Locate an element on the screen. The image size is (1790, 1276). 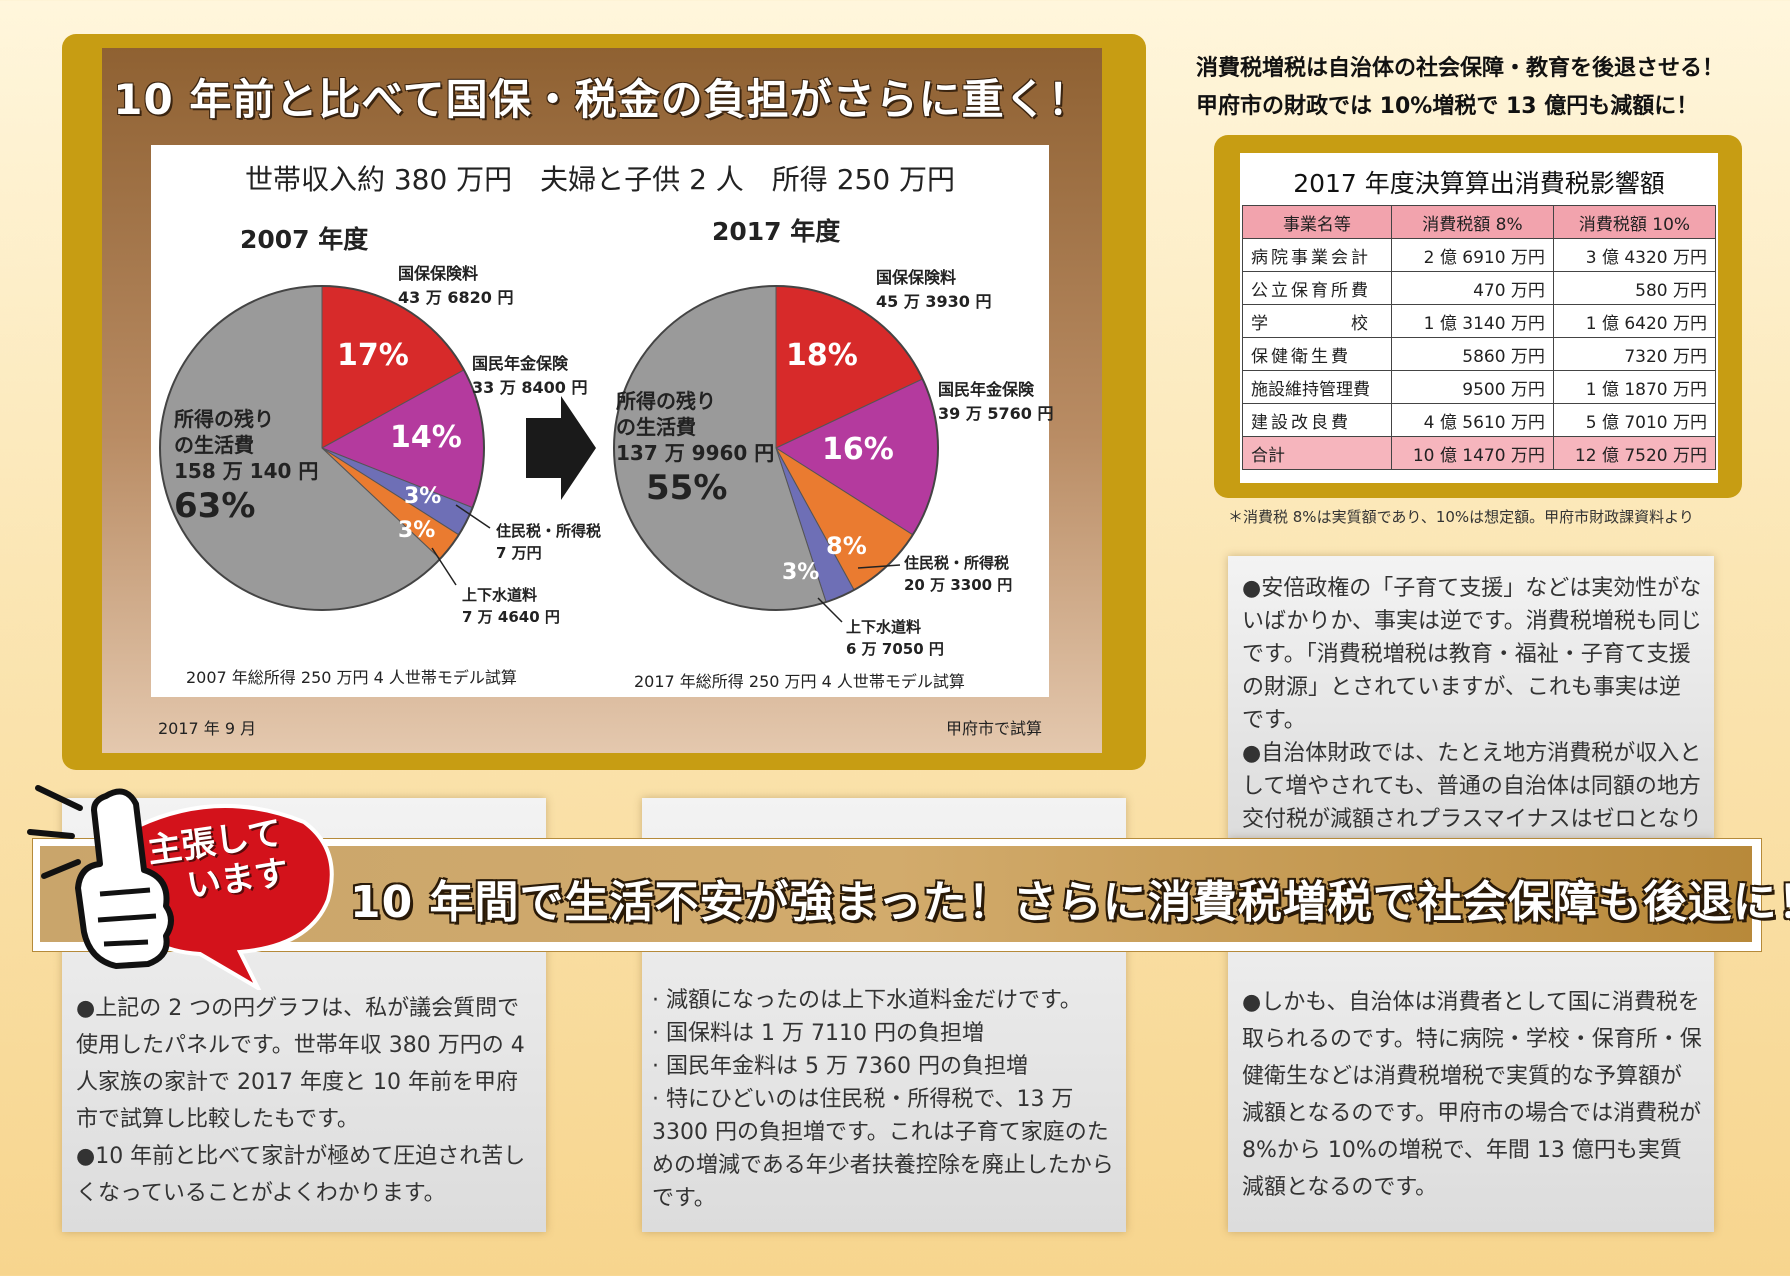
arrow-right-icon is located at coordinates (561, 448).